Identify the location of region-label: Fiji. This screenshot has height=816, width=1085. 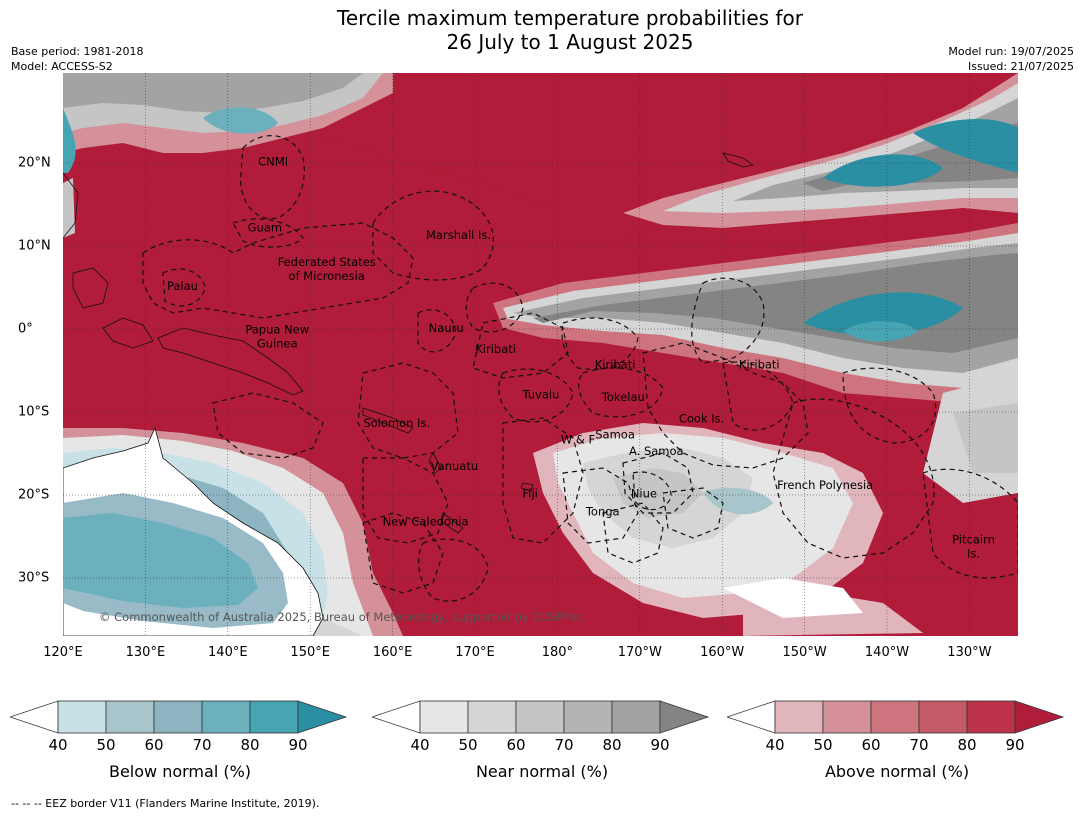
(530, 493).